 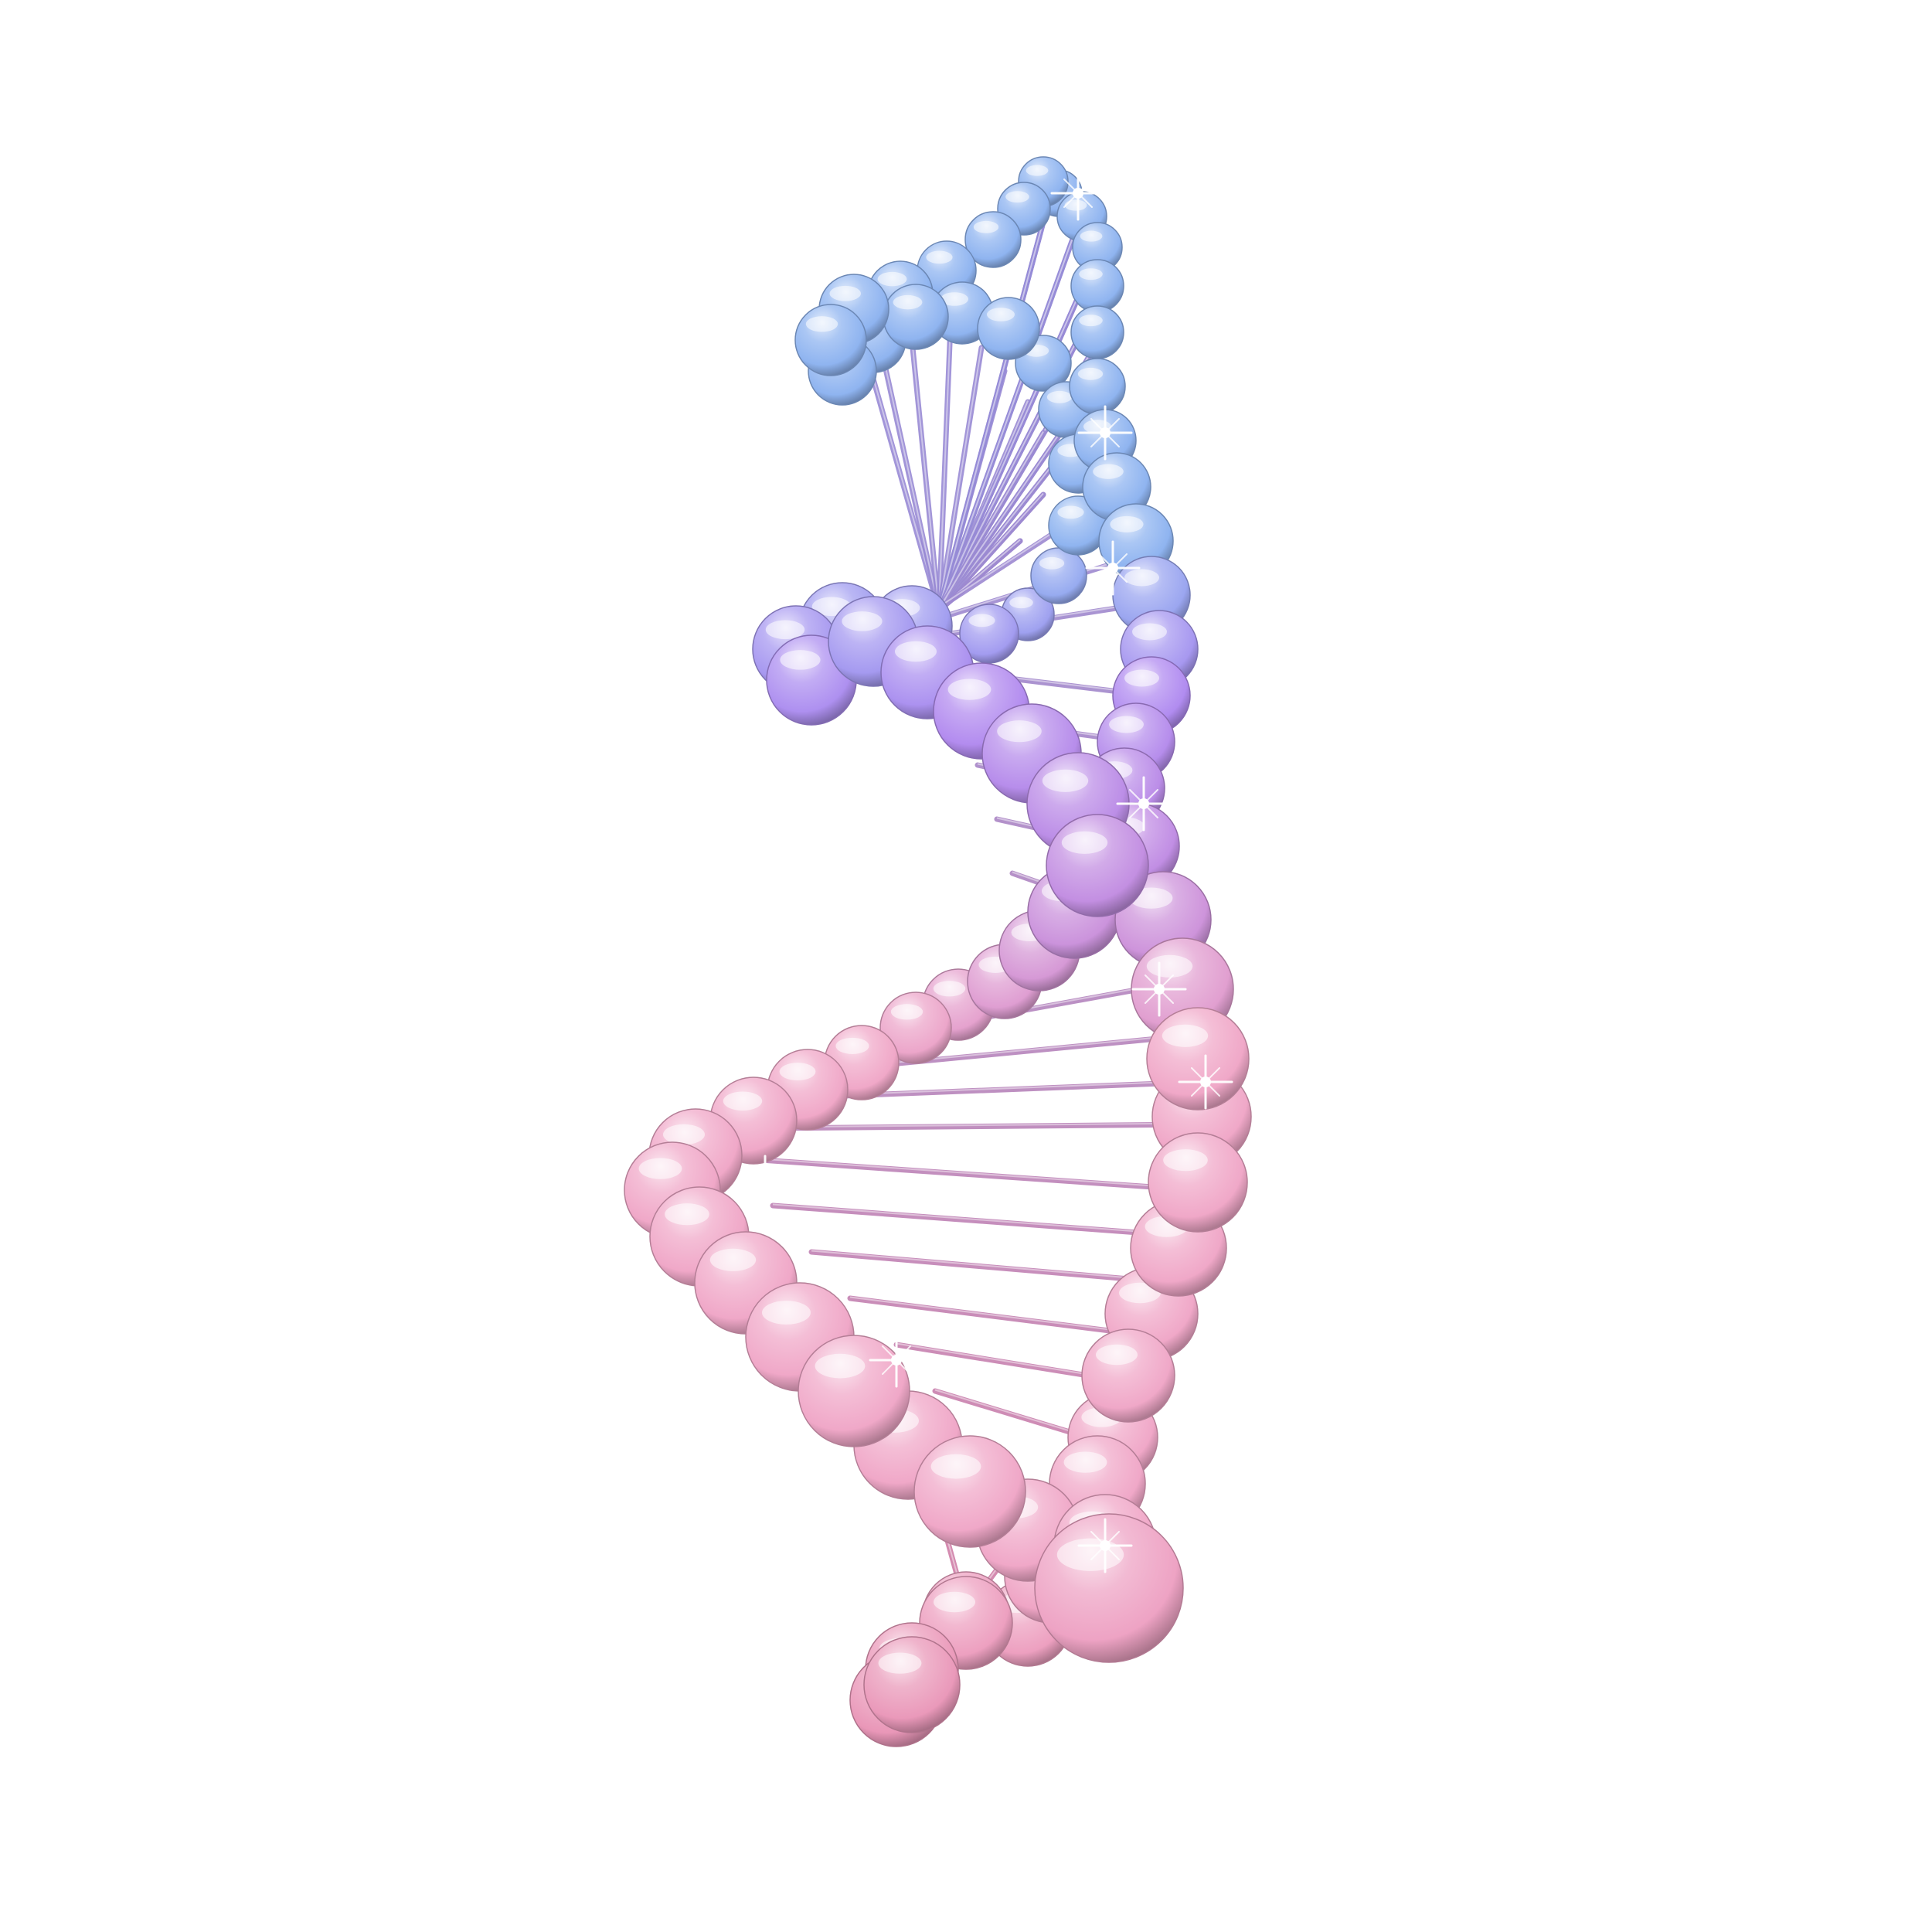 What do you see at coordinates (982, 621) in the screenshot?
I see `strand-a-node-18-highlight` at bounding box center [982, 621].